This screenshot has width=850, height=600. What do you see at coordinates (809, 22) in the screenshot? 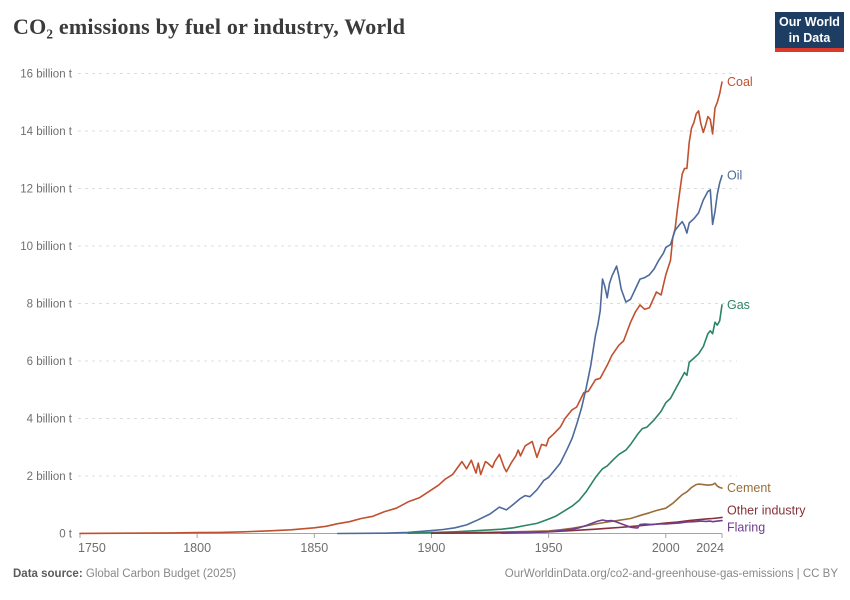
I see `owid-logo-line1: Our World` at bounding box center [809, 22].